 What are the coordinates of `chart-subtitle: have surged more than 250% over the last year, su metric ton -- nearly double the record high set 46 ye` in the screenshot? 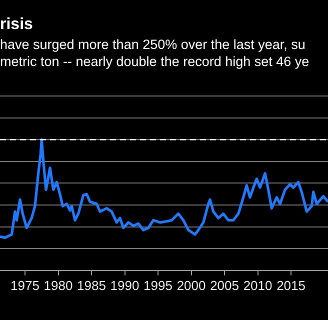 It's located at (155, 53).